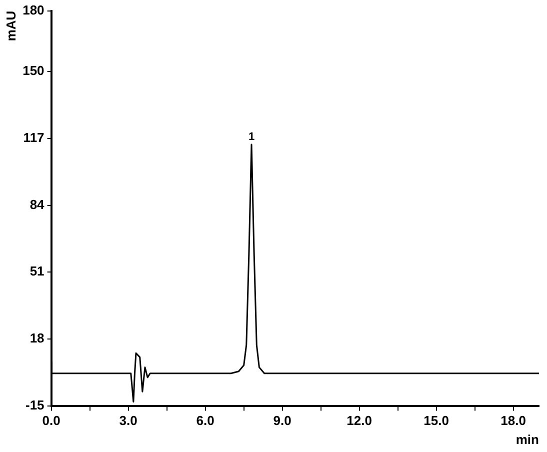  Describe the element at coordinates (33, 70) in the screenshot. I see `y-tick-label: 150` at that location.